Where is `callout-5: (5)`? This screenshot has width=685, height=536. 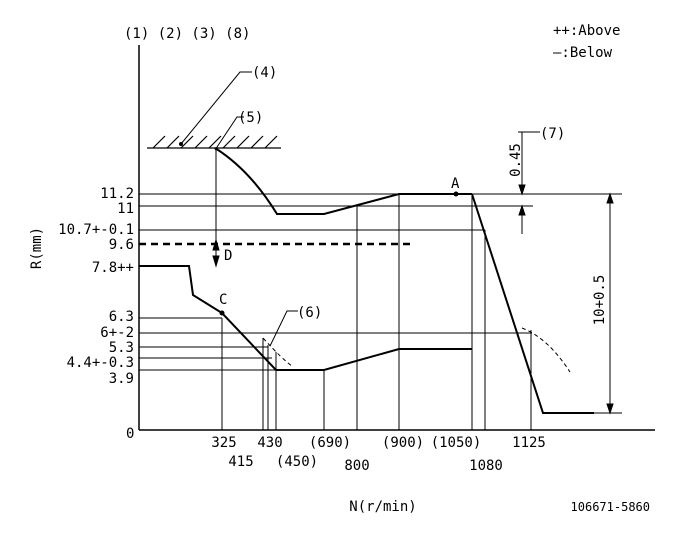 callout-5: (5) is located at coordinates (250, 118).